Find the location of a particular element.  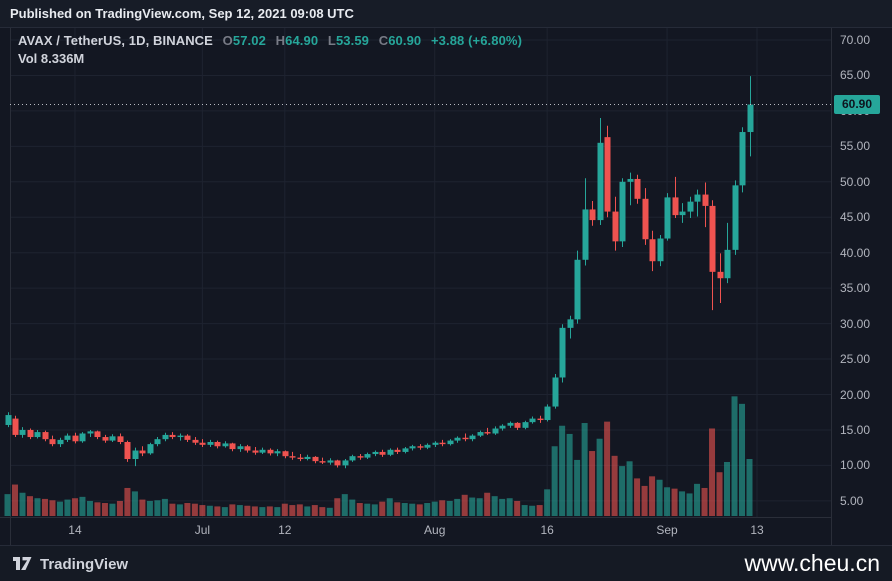

price-axis-label: 45.00 is located at coordinates (855, 217).